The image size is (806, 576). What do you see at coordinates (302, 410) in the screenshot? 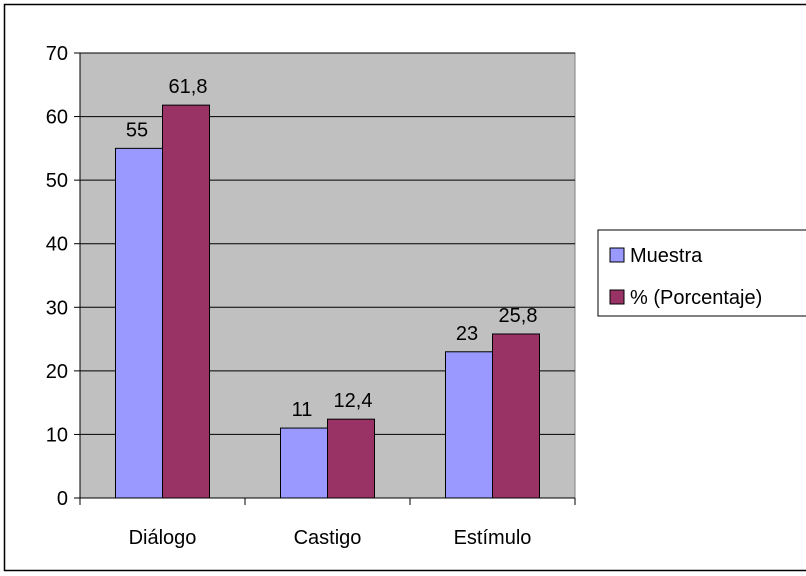
I see `data-label: 11` at bounding box center [302, 410].